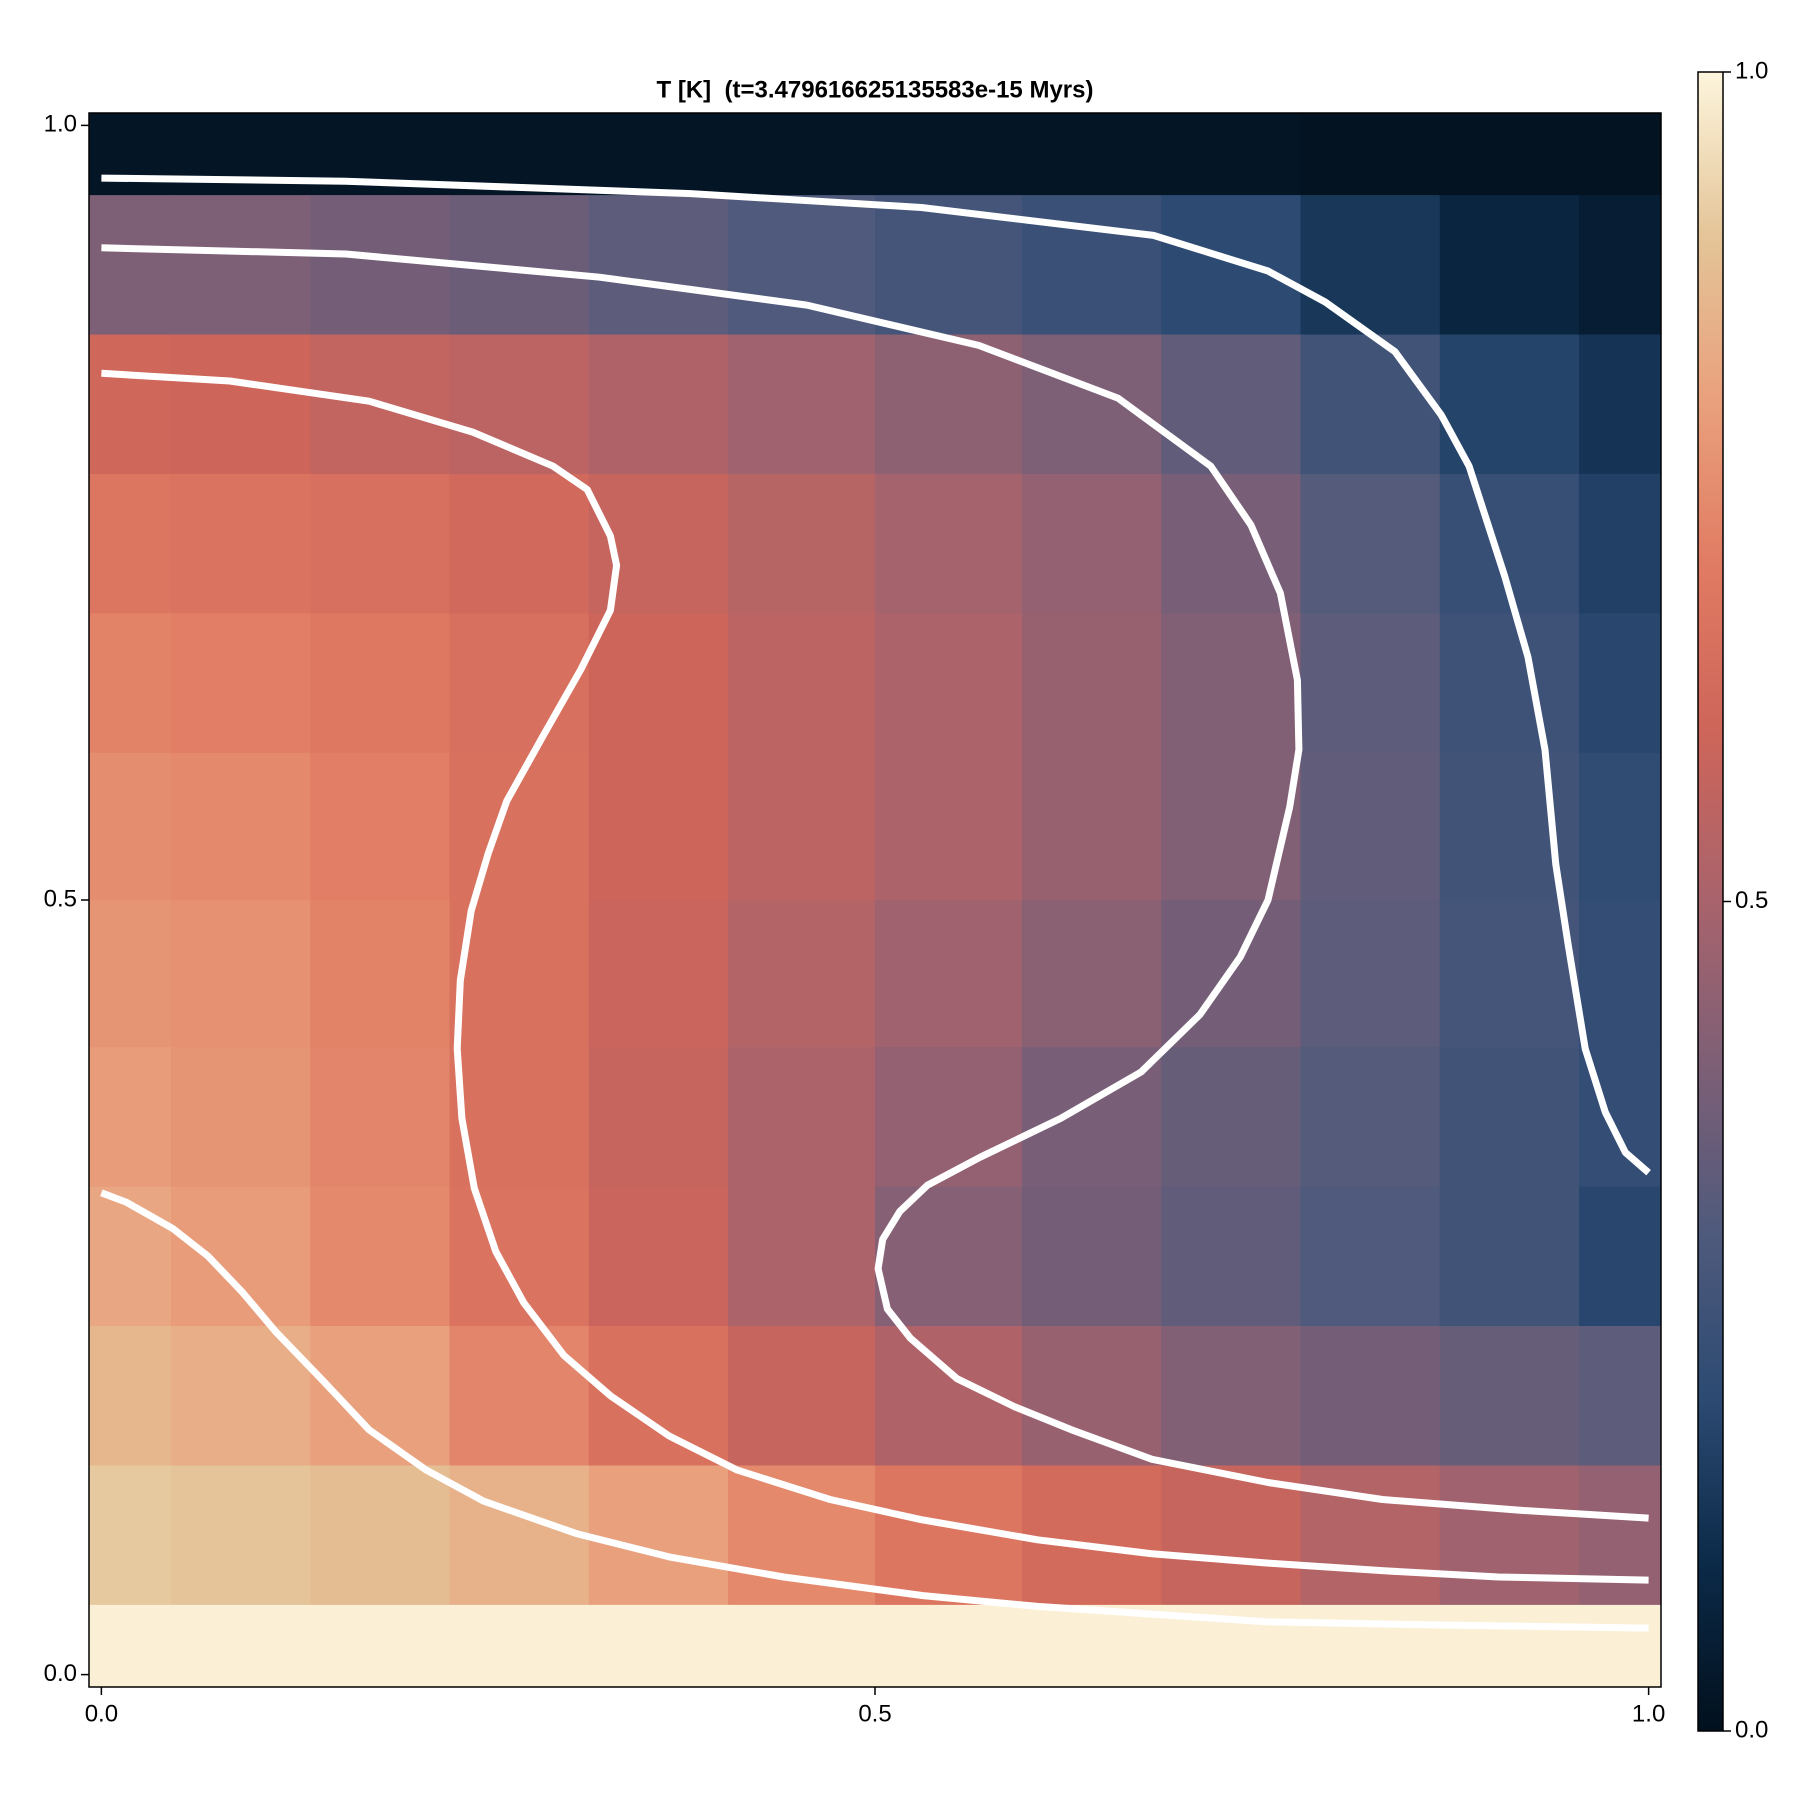  Describe the element at coordinates (101, 1713) in the screenshot. I see `x-tick-label: 0.0` at that location.